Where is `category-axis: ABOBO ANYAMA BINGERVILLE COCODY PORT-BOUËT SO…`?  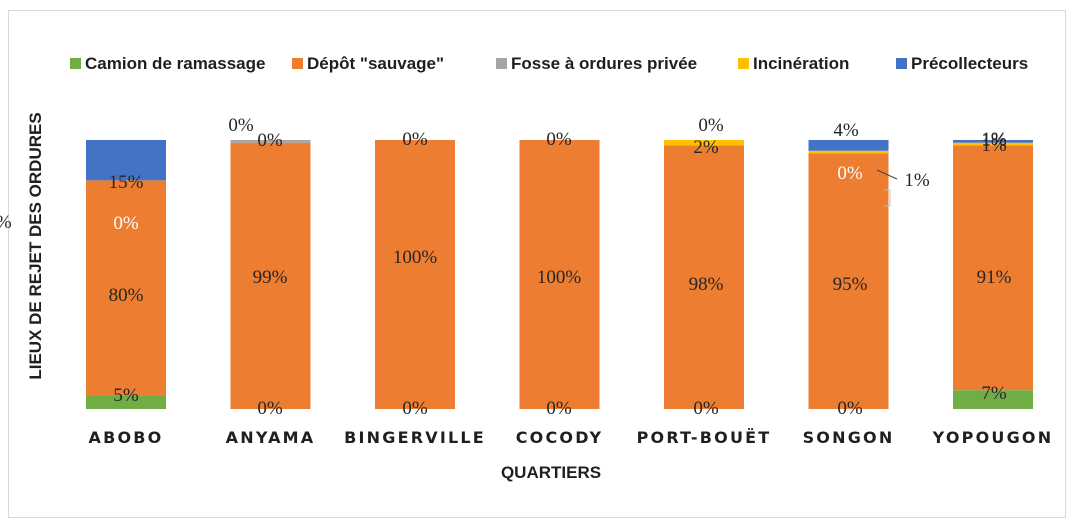 category-axis: ABOBO ANYAMA BINGERVILLE COCODY PORT-BOUËT SO… is located at coordinates (571, 437).